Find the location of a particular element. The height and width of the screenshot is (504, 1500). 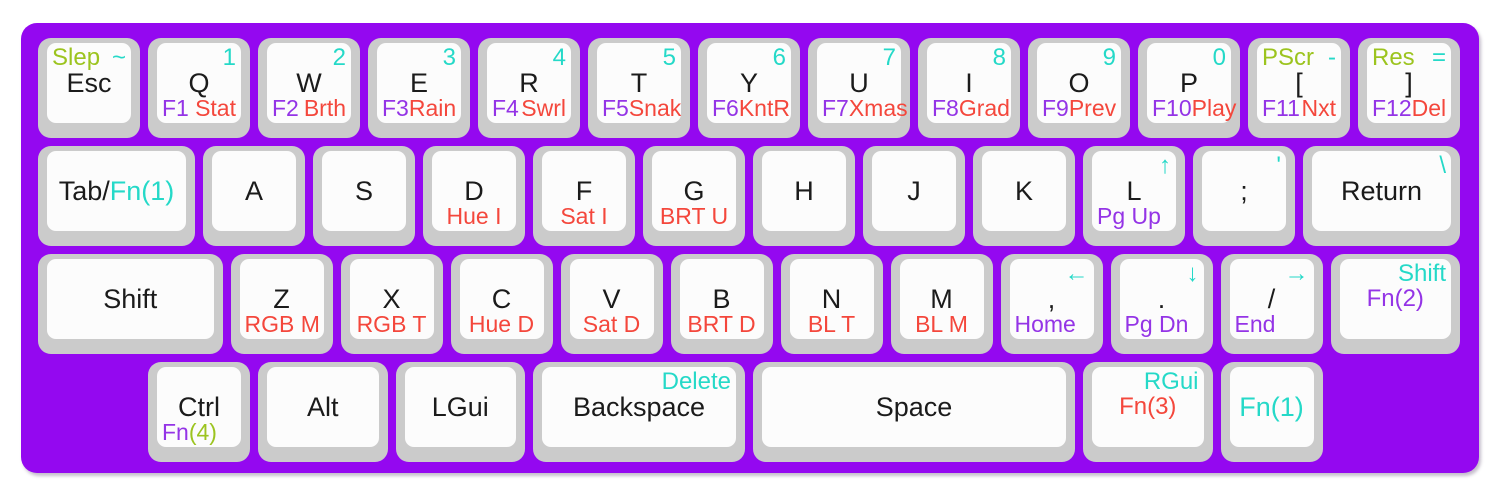

keycap: F Sat I is located at coordinates (584, 196).